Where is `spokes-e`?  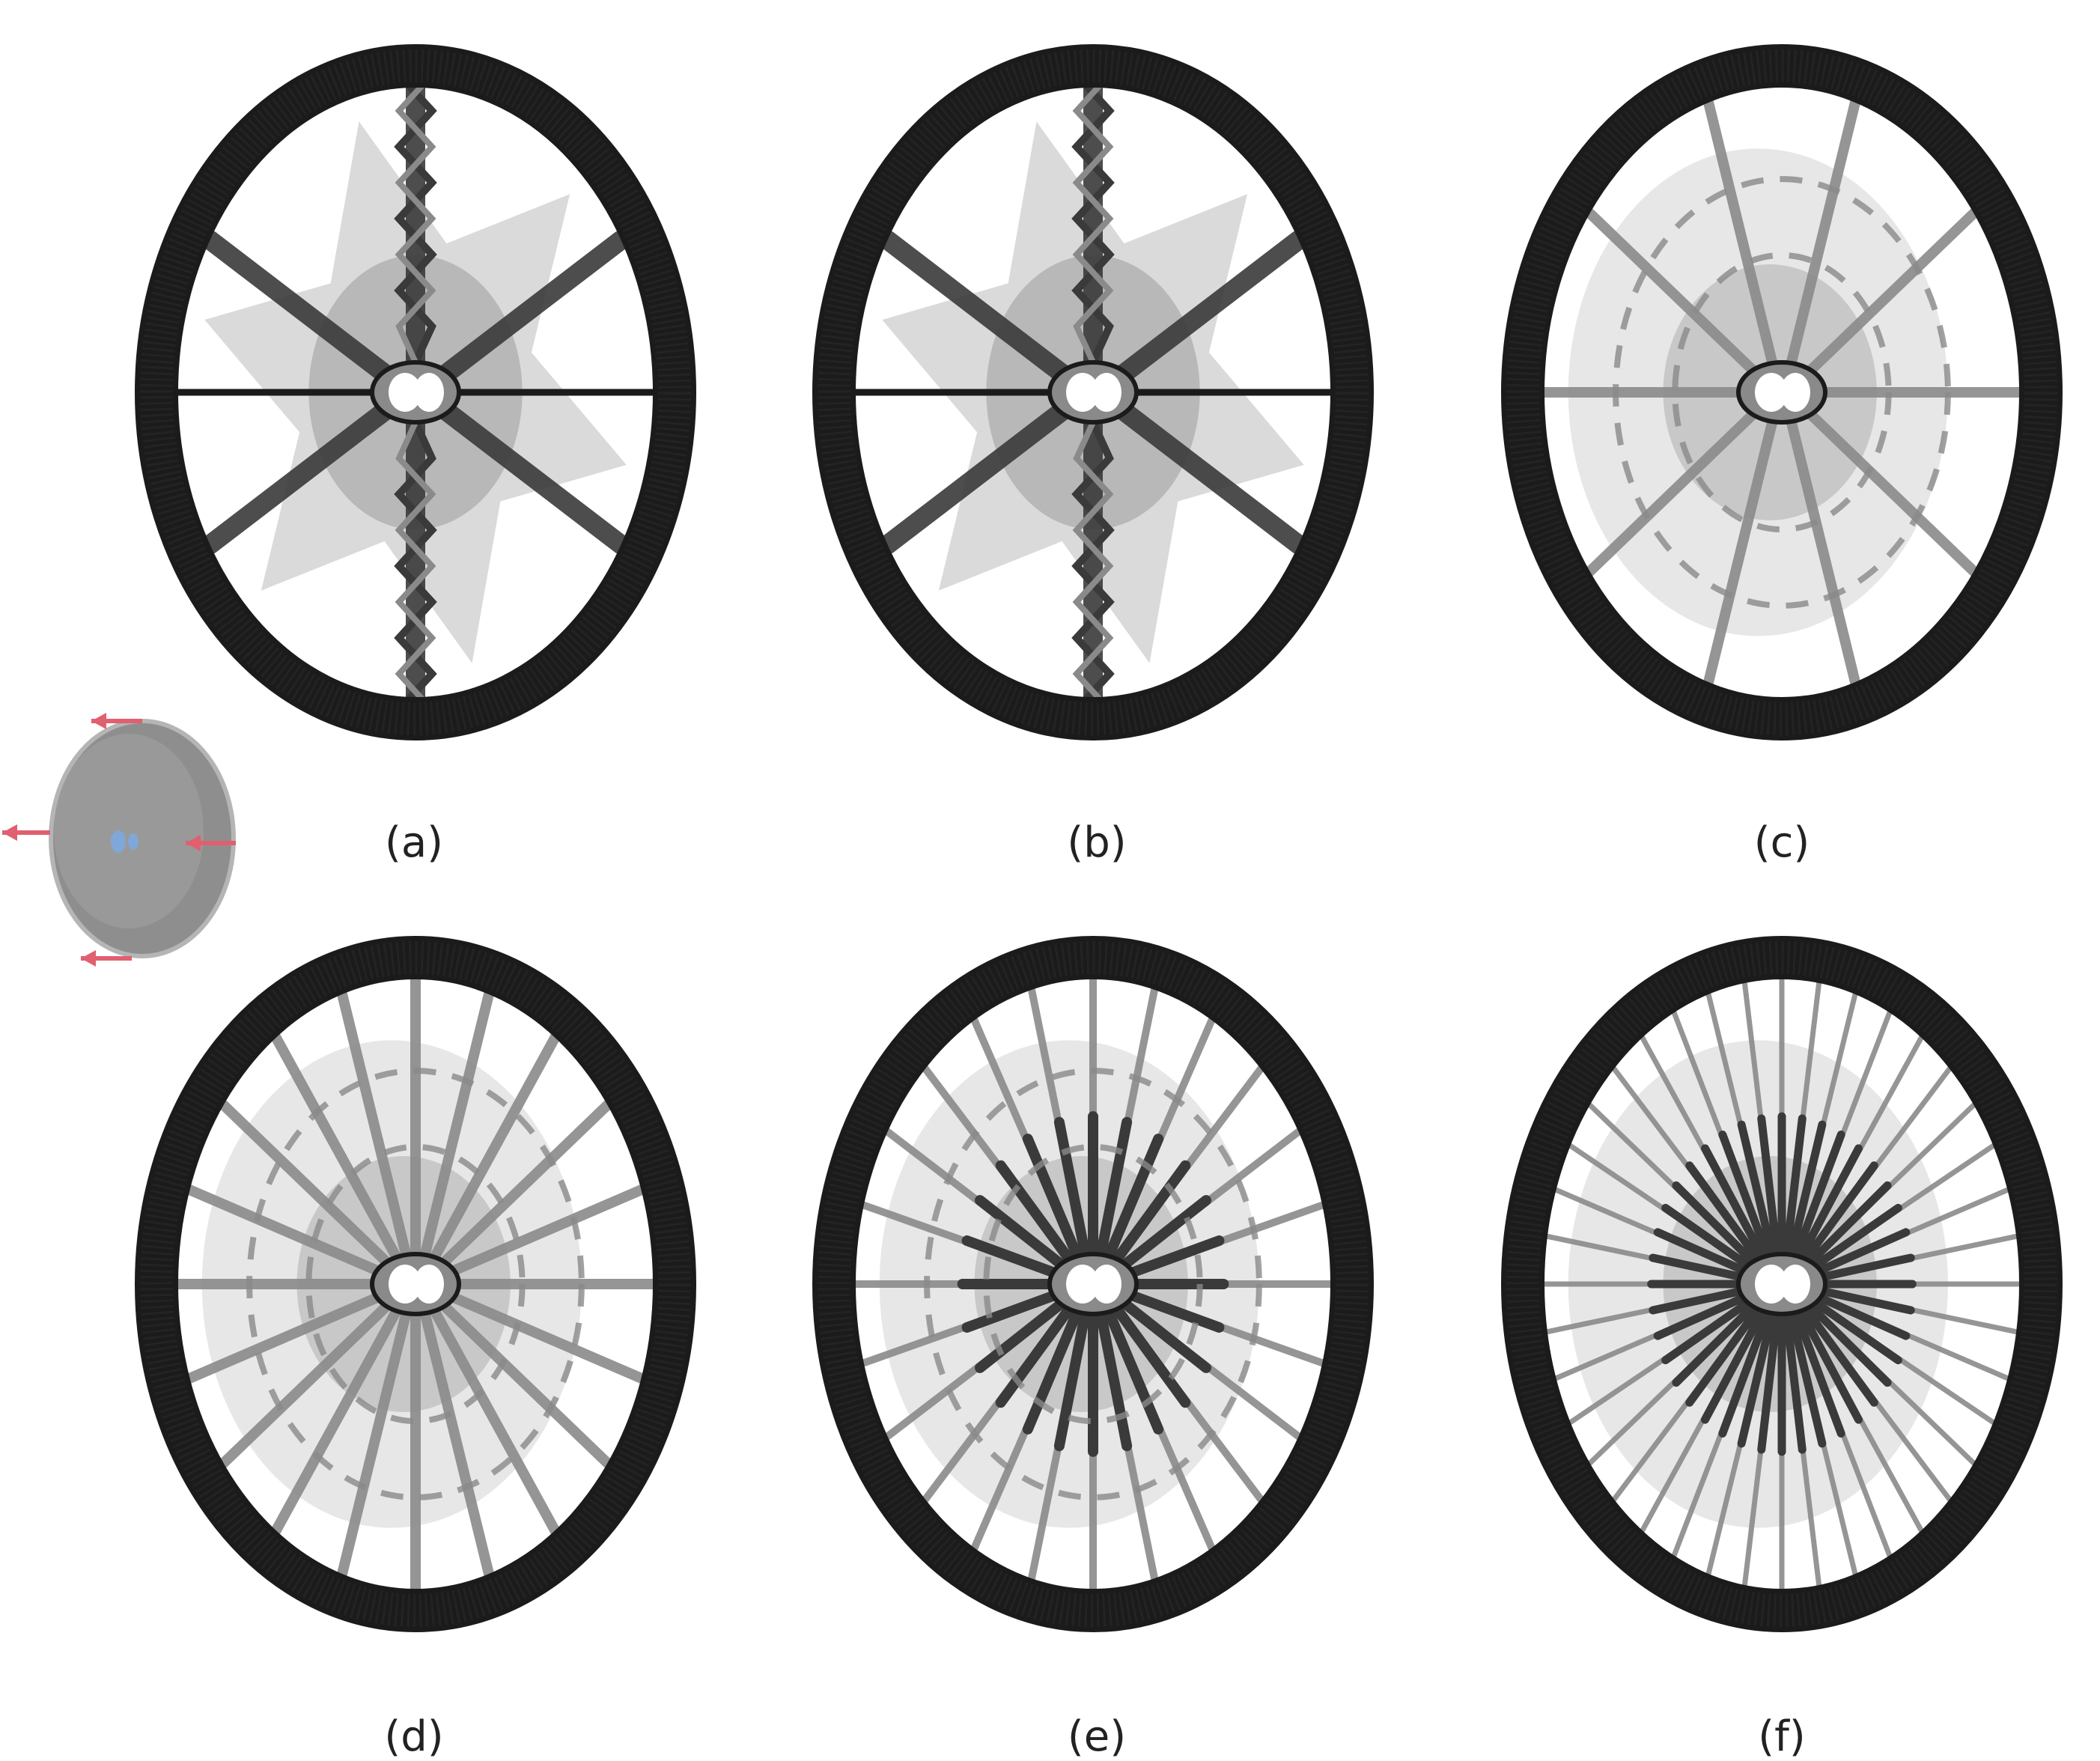 spokes-e is located at coordinates (1093, 1284).